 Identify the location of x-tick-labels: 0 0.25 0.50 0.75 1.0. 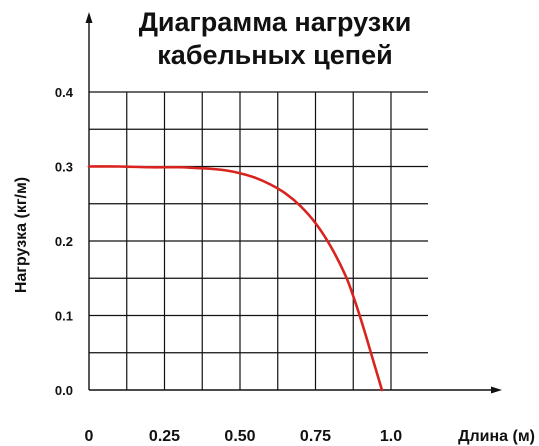
(244, 436).